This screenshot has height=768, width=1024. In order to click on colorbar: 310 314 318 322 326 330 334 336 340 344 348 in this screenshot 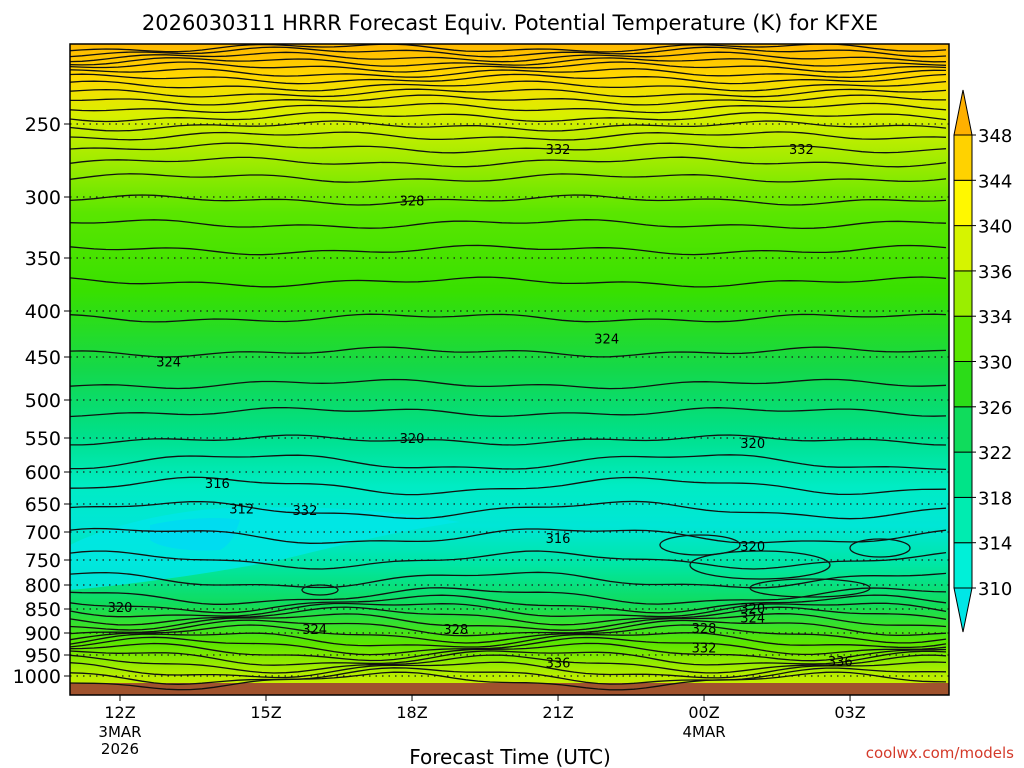, I will do `click(982, 361)`.